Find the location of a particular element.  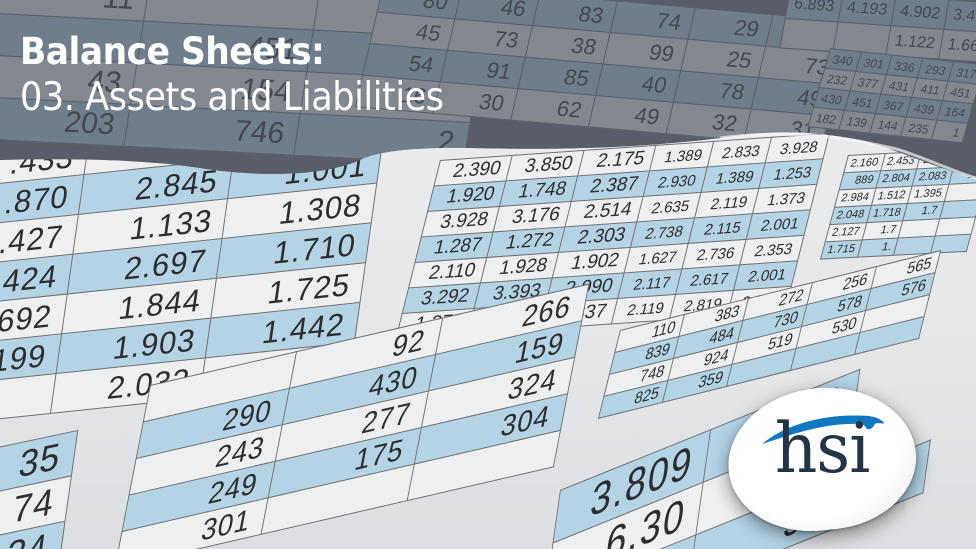

logo-wordmark: hsi is located at coordinates (822, 448).